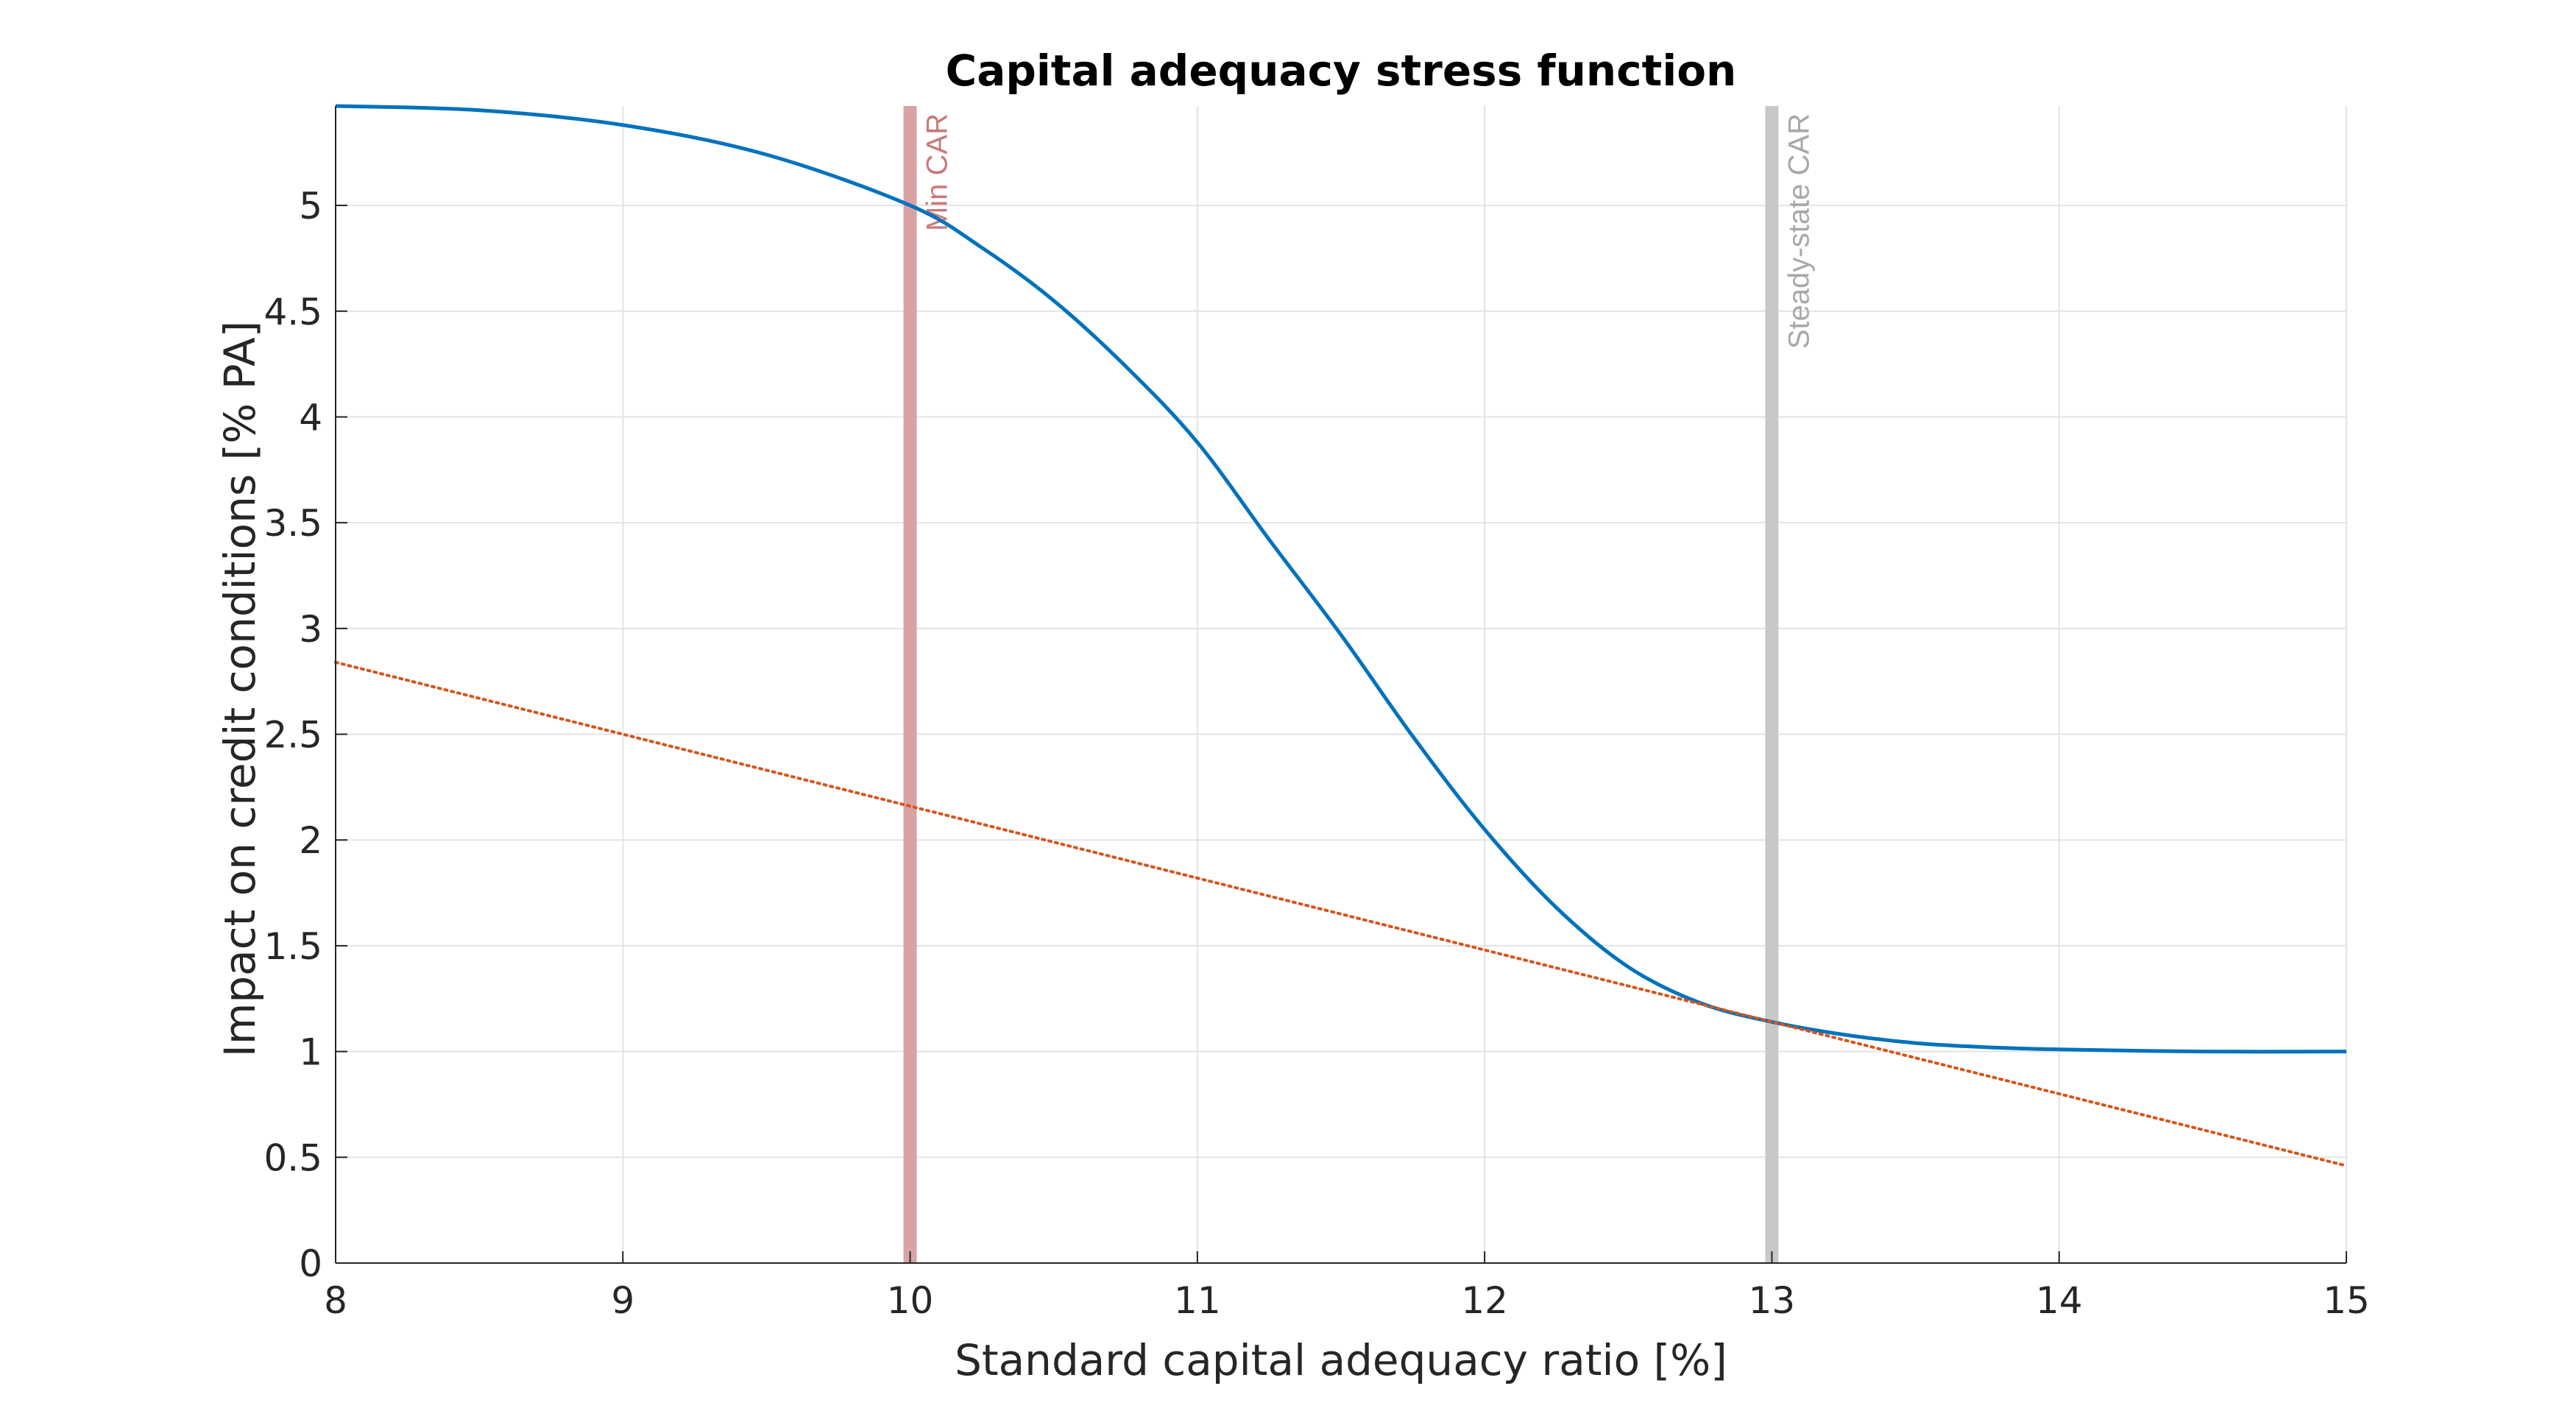 The width and height of the screenshot is (2576, 1411). I want to click on y-tick-label: 5, so click(310, 206).